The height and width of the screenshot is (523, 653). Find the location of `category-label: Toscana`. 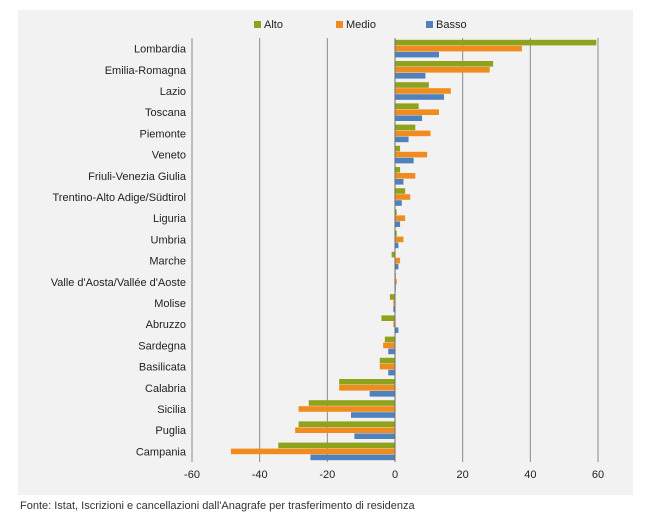

category-label: Toscana is located at coordinates (166, 113).